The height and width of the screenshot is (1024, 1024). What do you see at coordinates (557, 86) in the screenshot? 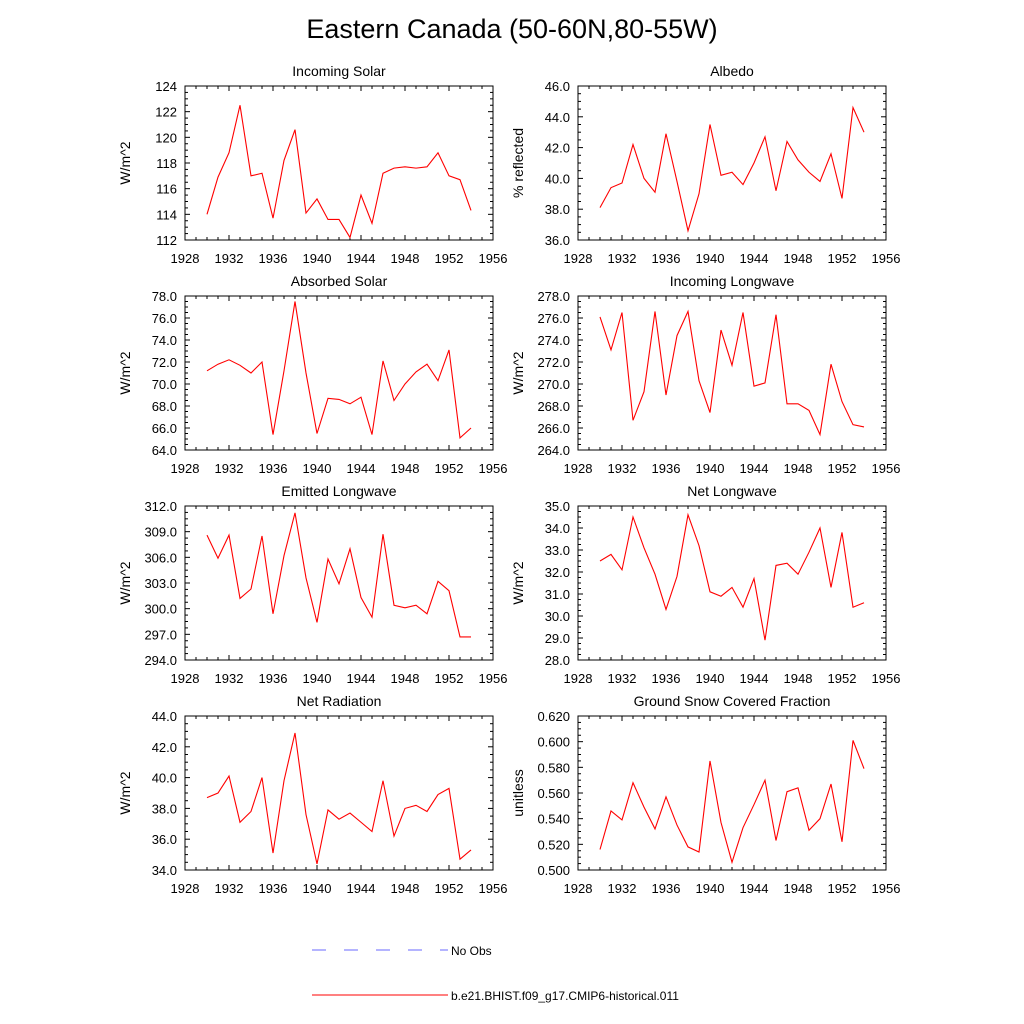
I see `y-tick-label: 46.0` at bounding box center [557, 86].